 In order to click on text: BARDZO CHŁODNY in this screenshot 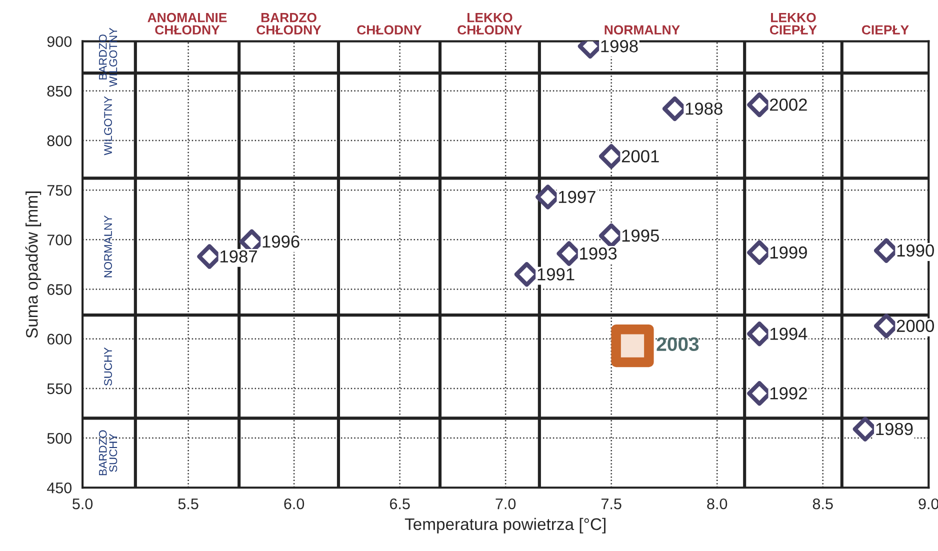, I will do `click(289, 23)`.